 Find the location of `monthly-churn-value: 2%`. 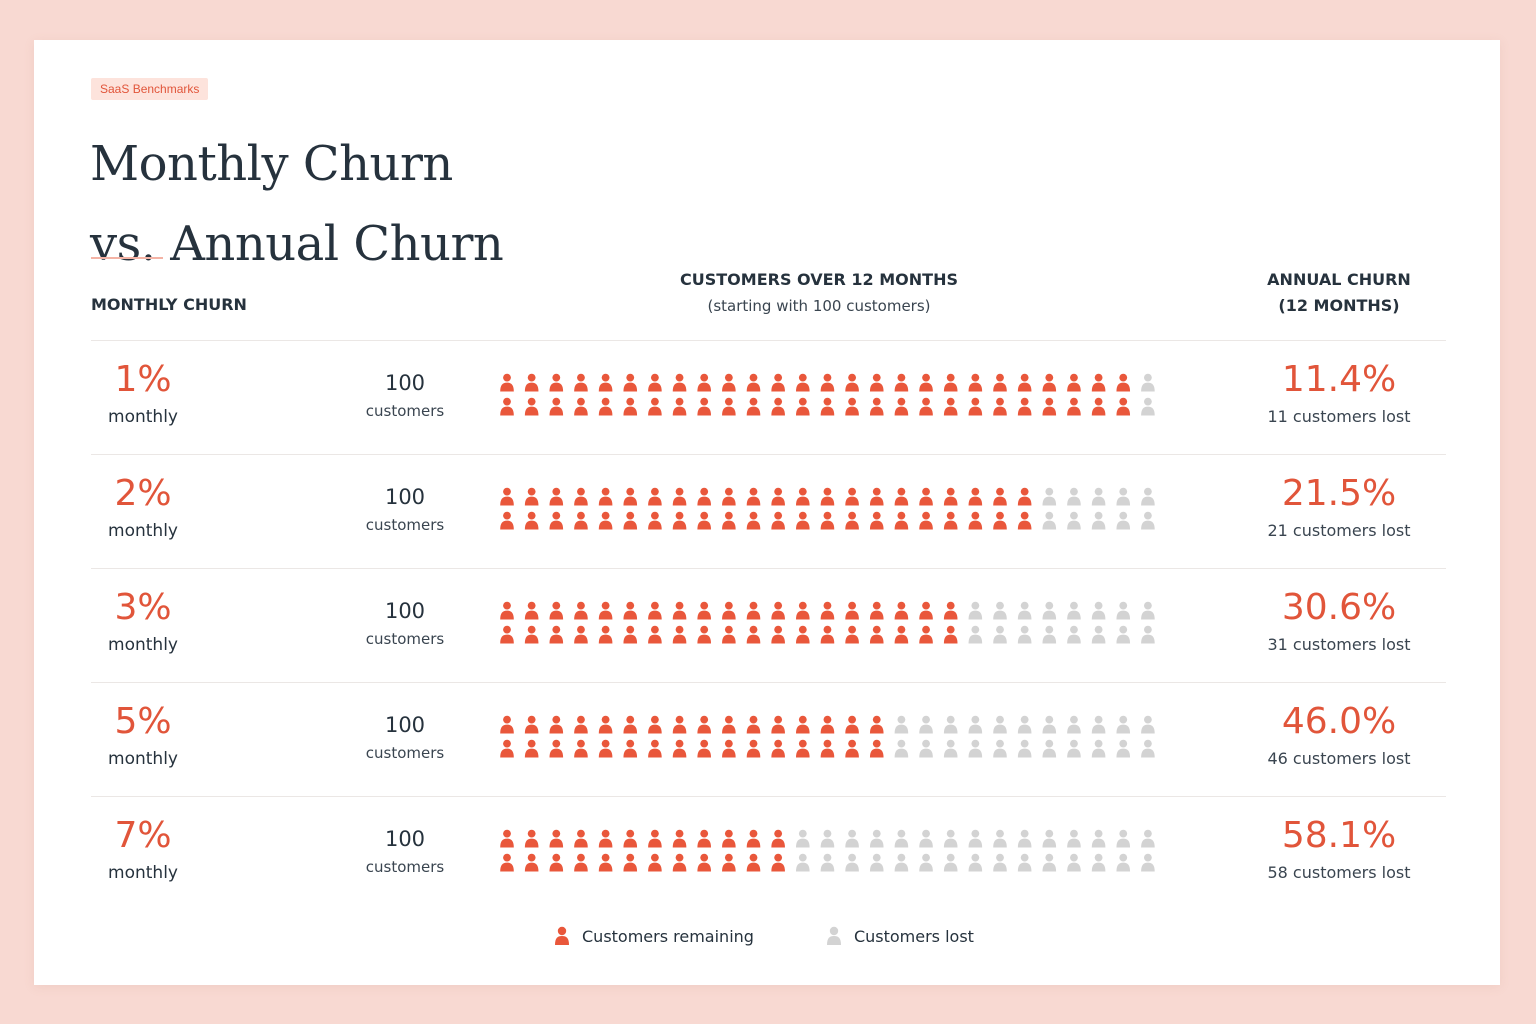

monthly-churn-value: 2% is located at coordinates (143, 493).